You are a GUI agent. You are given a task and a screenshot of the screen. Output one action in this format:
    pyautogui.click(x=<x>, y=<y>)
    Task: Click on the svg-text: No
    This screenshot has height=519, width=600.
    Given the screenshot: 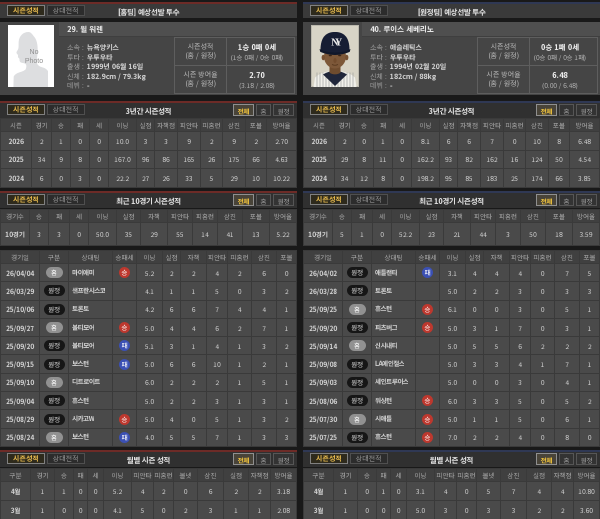 What is the action you would take?
    pyautogui.click(x=34, y=52)
    